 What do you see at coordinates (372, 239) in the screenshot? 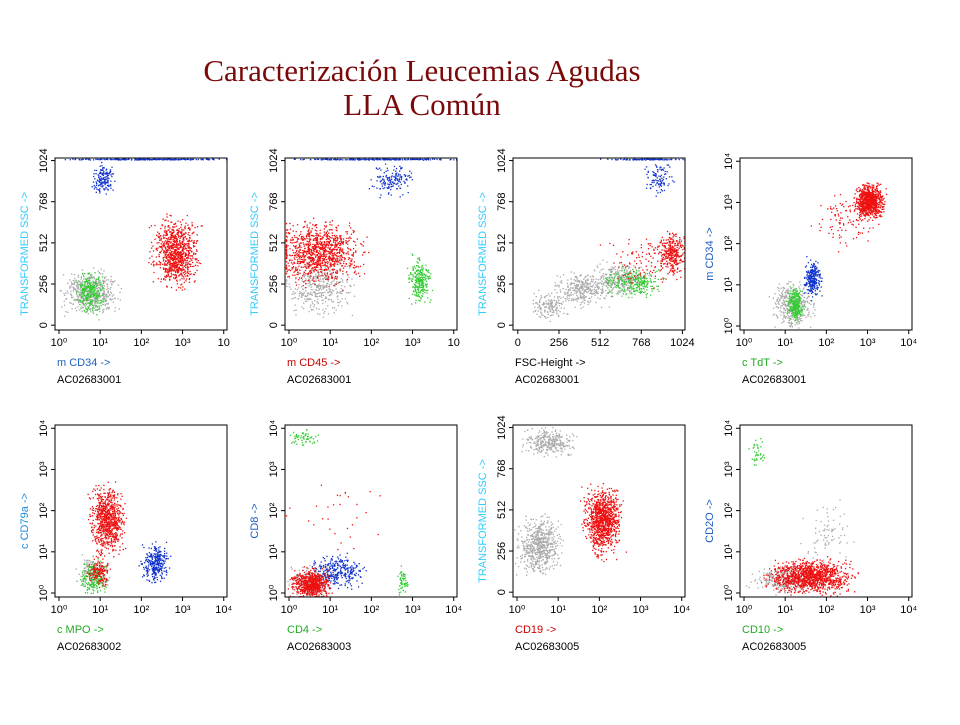
I see `event-cloud` at bounding box center [372, 239].